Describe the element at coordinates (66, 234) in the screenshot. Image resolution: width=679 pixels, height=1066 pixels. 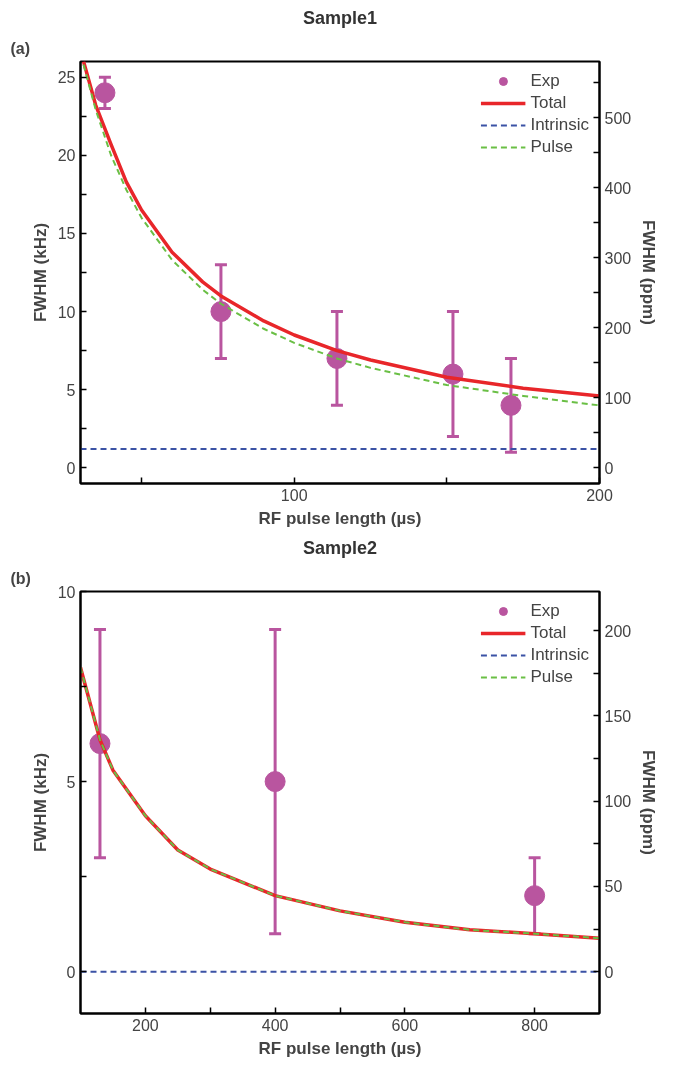
I see `y-tick-label: 15` at that location.